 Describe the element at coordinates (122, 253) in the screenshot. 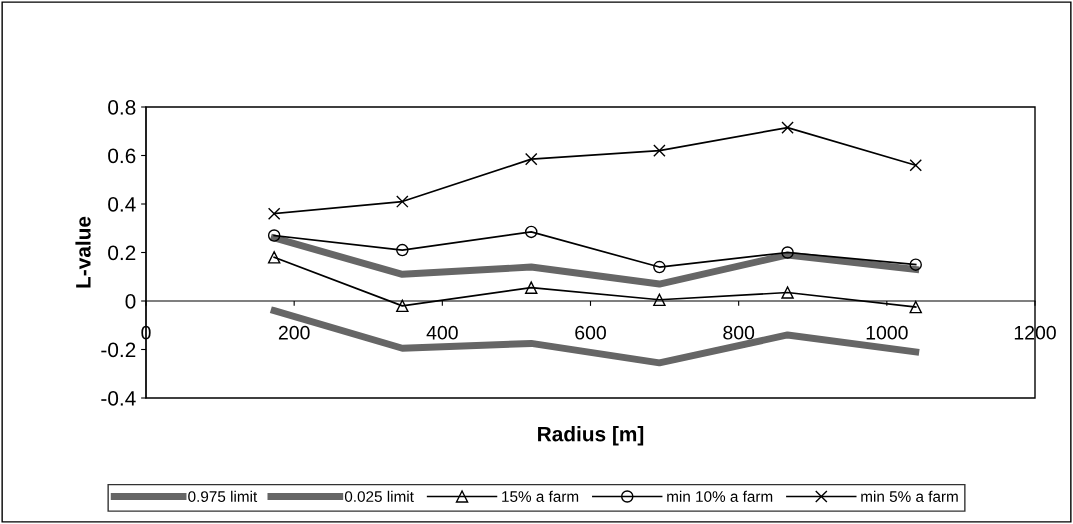

I see `y-tick-label: 0.2` at that location.